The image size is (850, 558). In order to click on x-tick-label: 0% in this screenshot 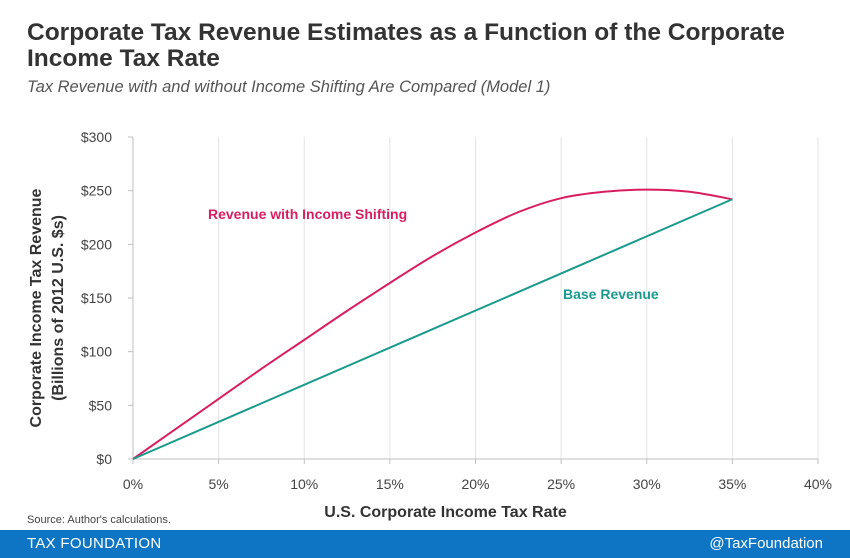, I will do `click(133, 484)`.